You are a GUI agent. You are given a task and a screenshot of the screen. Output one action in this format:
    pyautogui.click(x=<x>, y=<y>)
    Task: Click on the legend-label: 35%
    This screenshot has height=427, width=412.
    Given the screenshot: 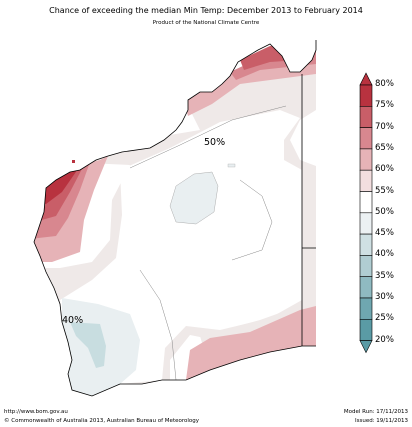 What is the action you would take?
    pyautogui.click(x=384, y=275)
    